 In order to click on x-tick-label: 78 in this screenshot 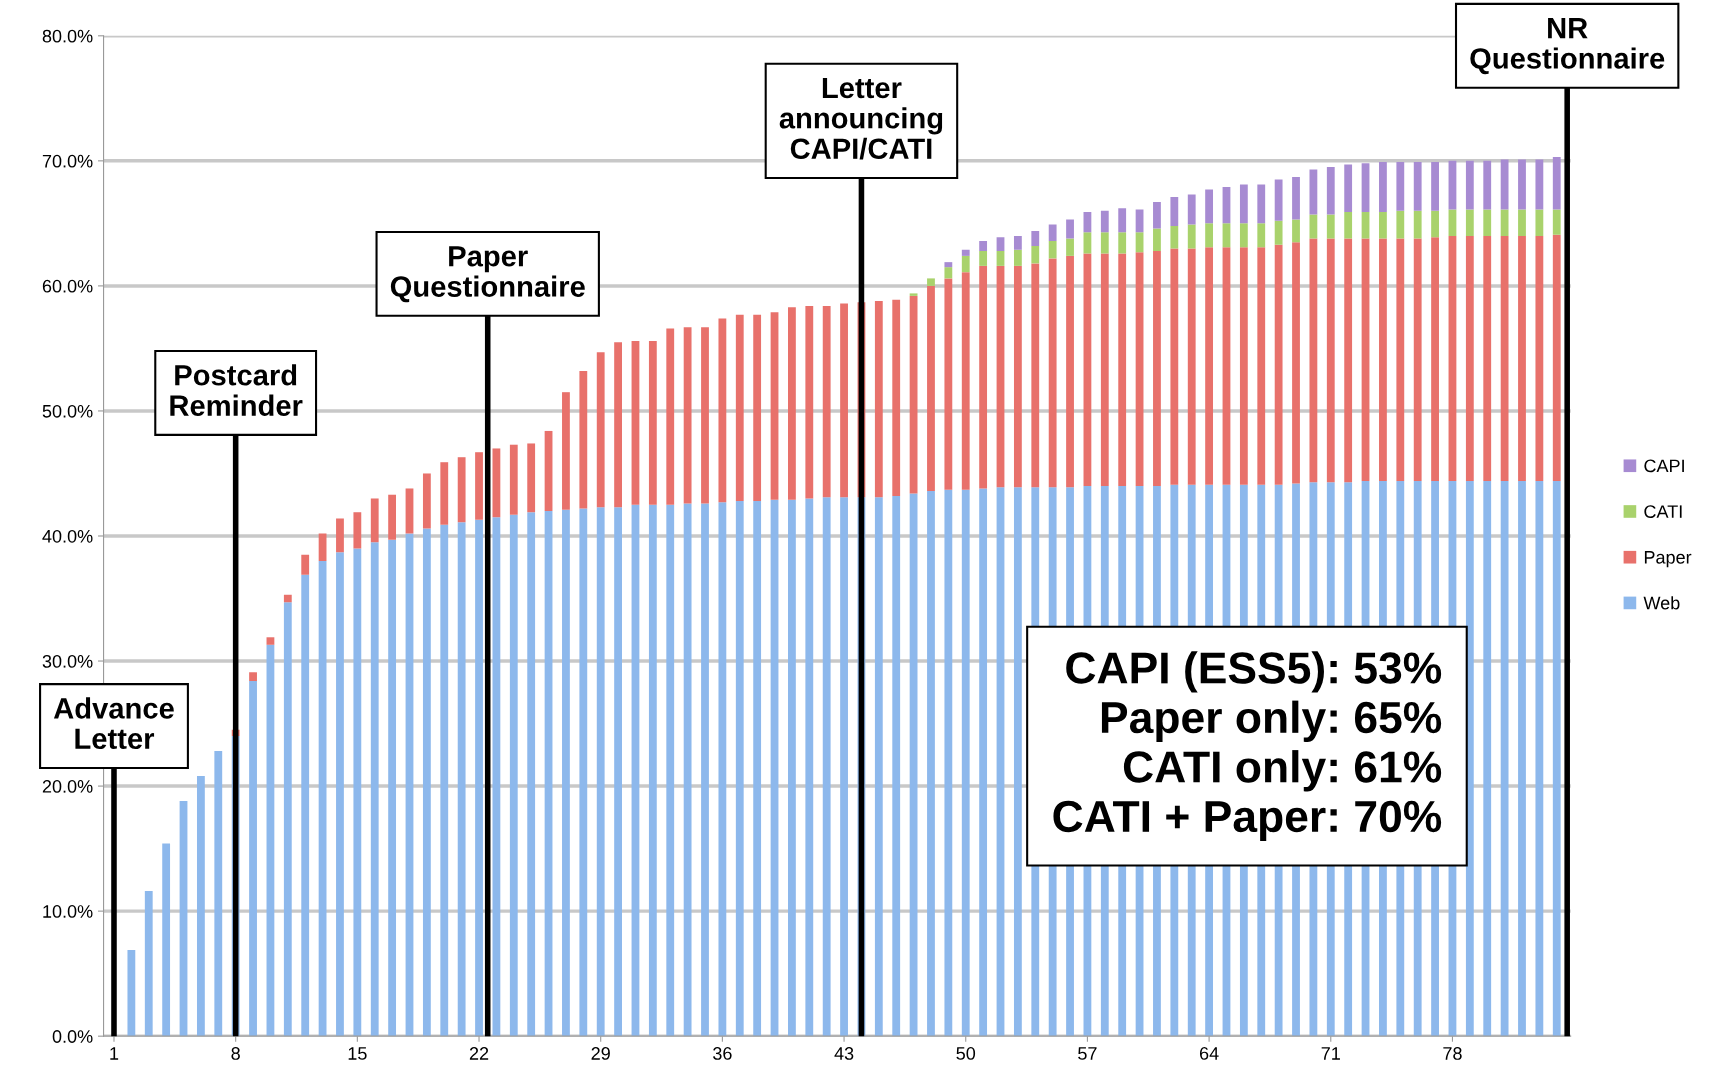, I will do `click(1452, 1053)`.